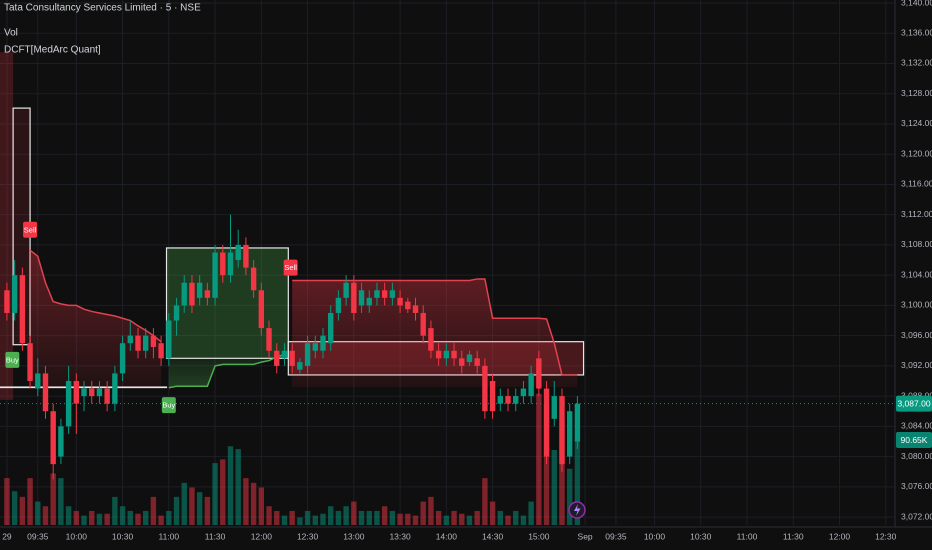 The width and height of the screenshot is (932, 550). I want to click on x-tick-label: 12:30, so click(308, 536).